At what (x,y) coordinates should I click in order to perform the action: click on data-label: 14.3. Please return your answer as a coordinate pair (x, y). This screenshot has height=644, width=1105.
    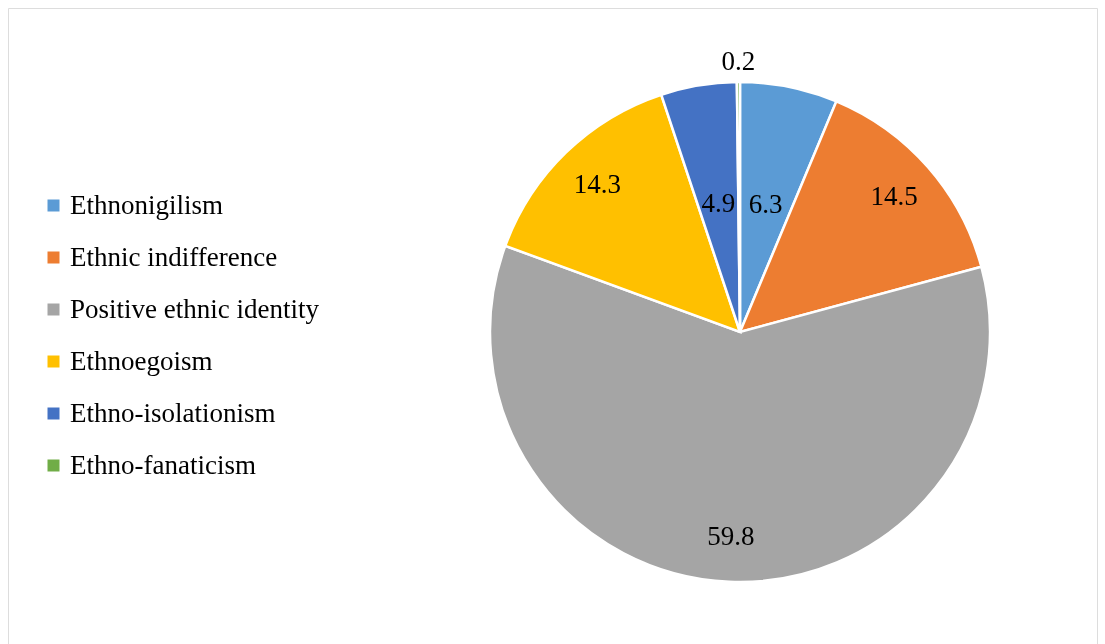
    Looking at the image, I should click on (597, 183).